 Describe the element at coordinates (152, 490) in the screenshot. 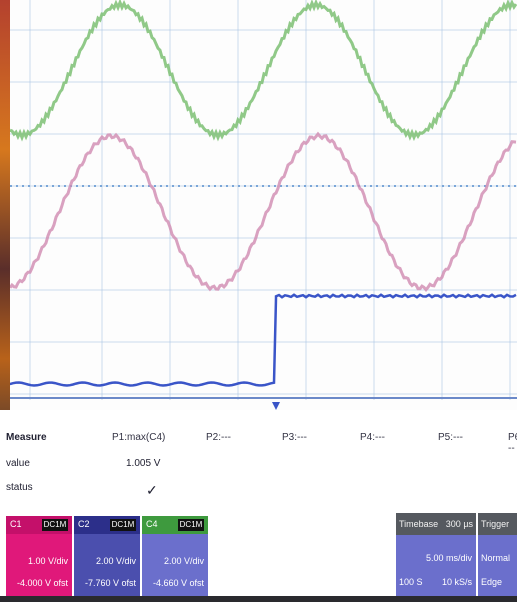

I see `status-check-icon: ✓` at that location.